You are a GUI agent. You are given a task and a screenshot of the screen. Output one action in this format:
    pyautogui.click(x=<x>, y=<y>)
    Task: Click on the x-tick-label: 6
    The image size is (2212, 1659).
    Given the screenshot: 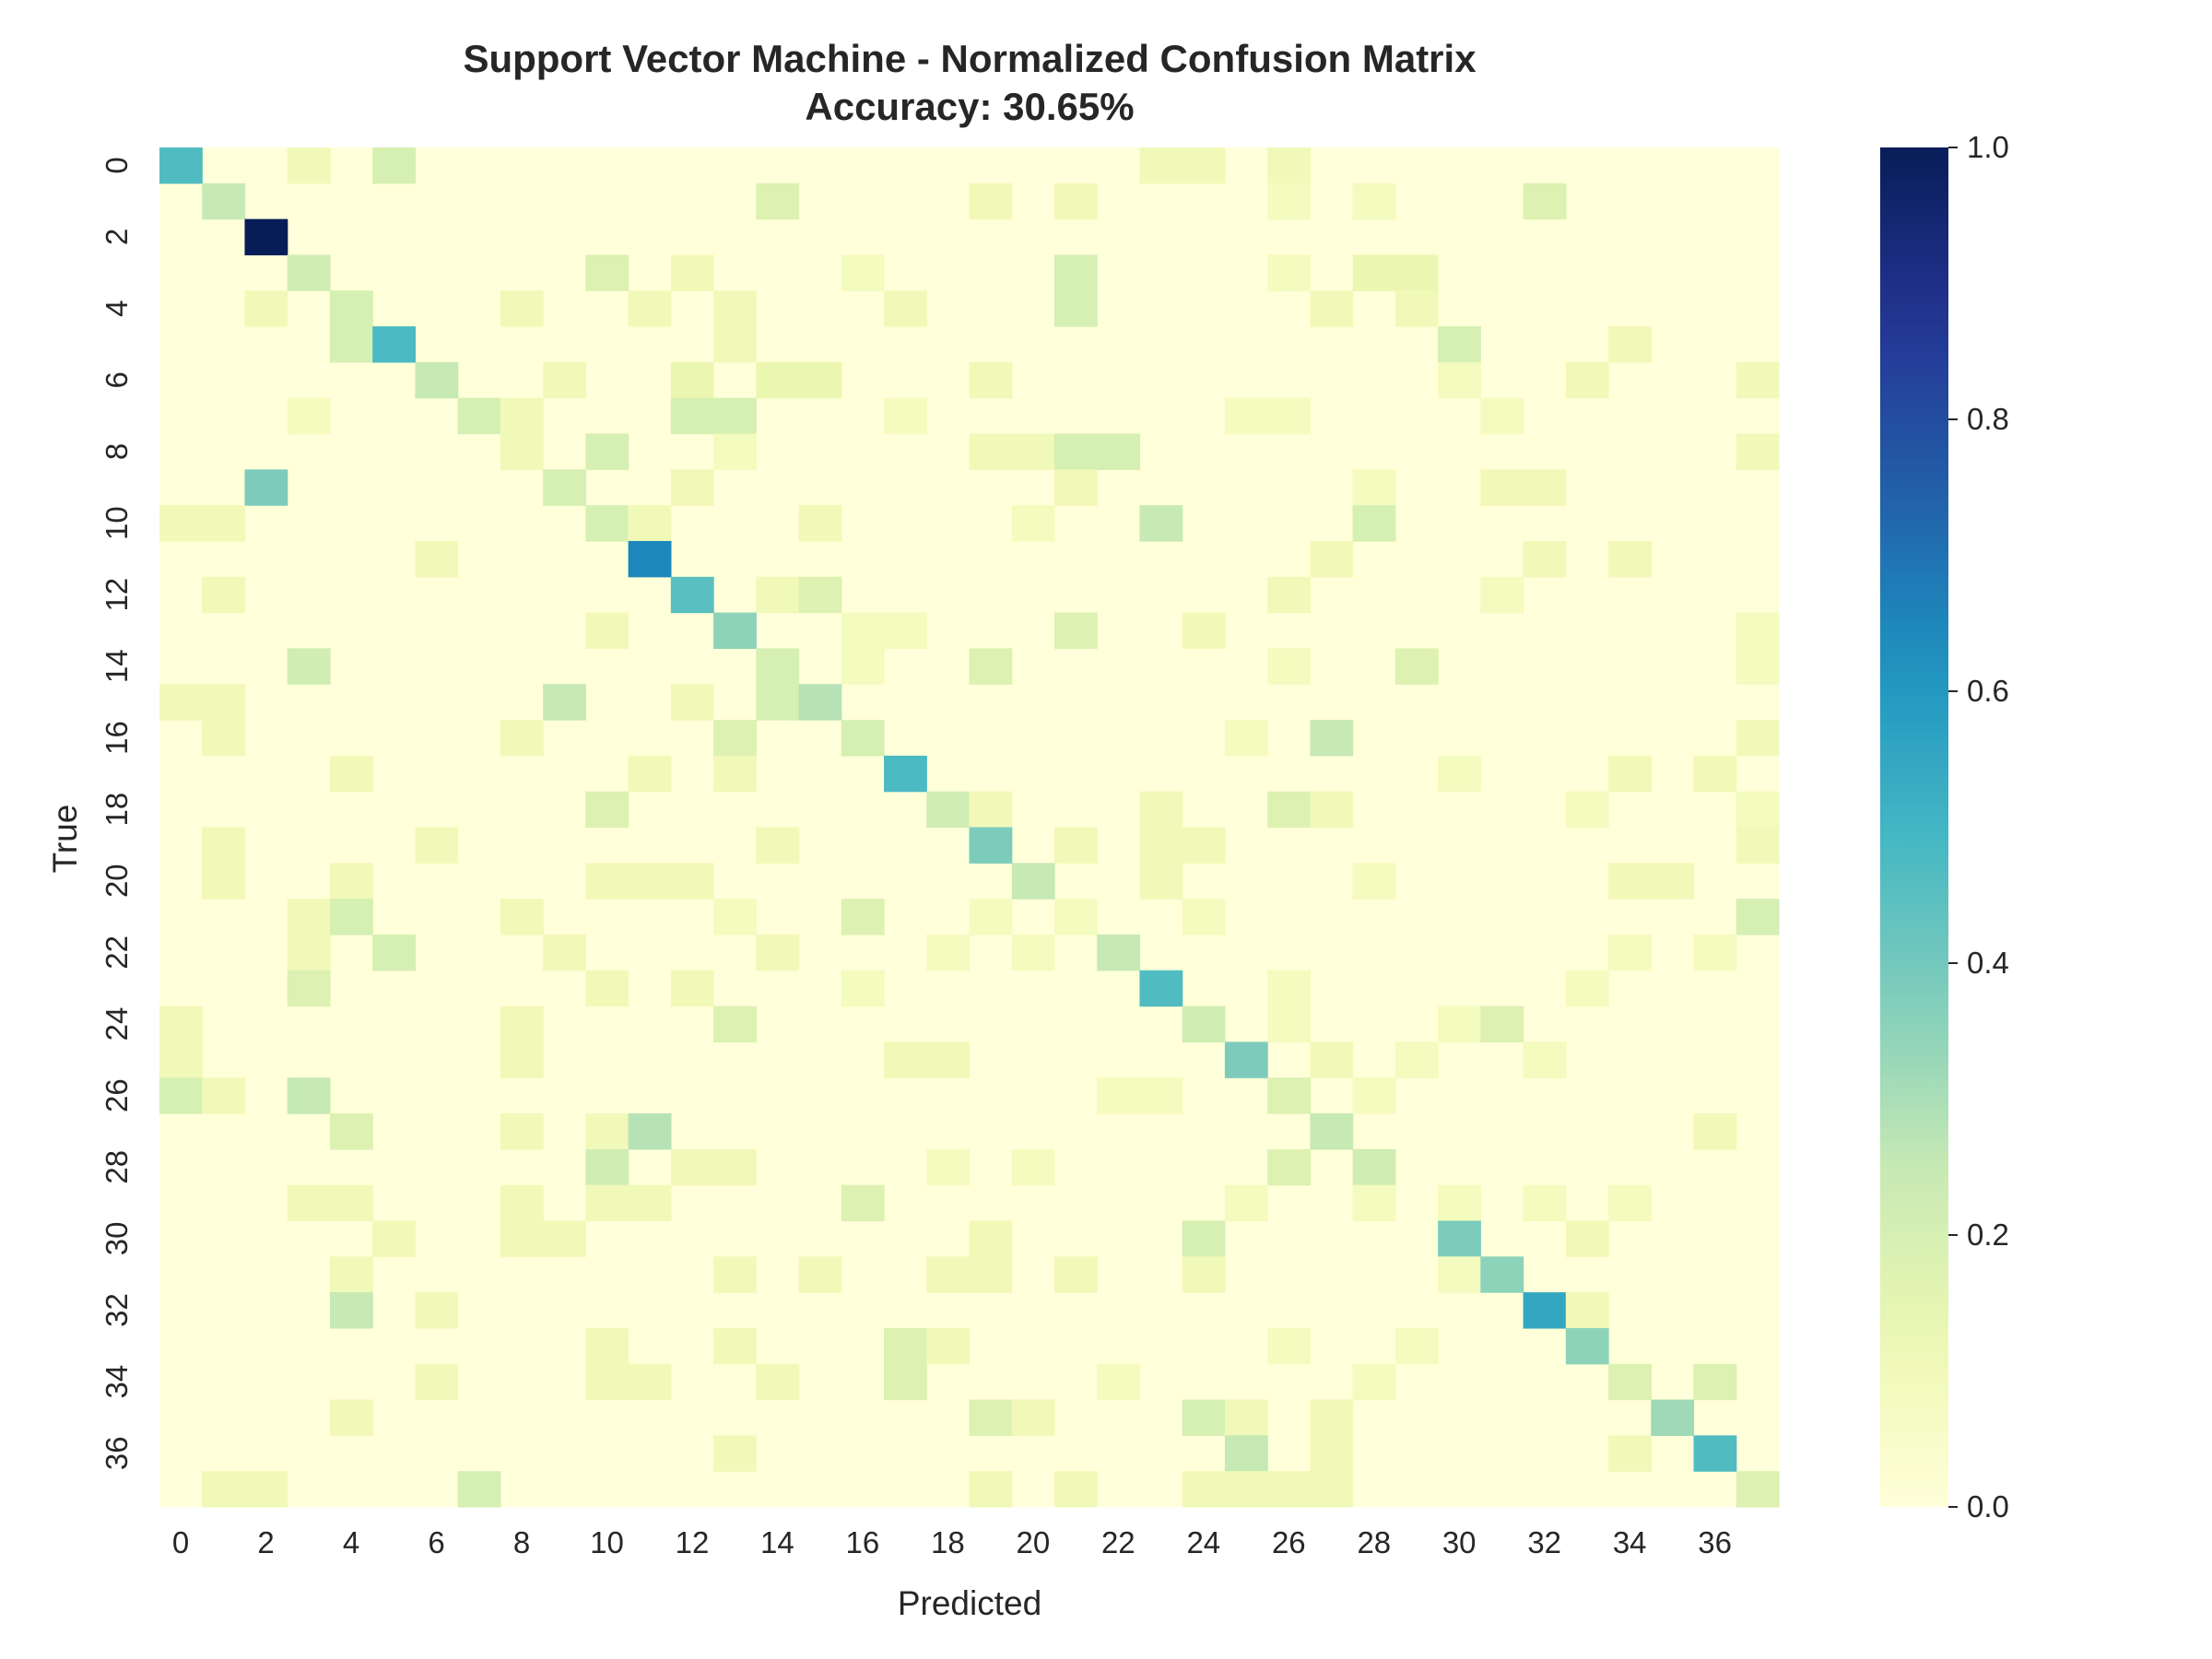 What is the action you would take?
    pyautogui.click(x=436, y=1542)
    